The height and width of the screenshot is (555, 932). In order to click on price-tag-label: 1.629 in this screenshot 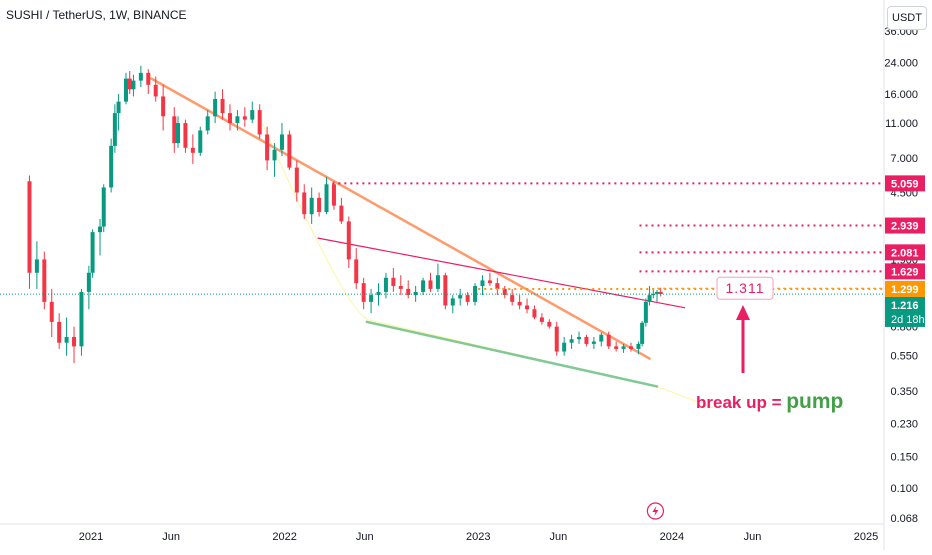, I will do `click(905, 272)`.